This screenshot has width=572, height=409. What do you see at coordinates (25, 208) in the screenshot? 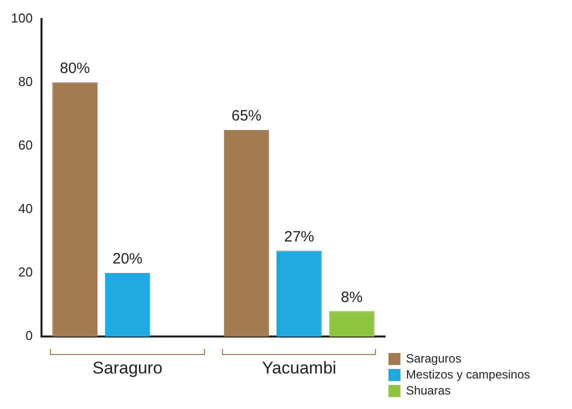
I see `y-tick-label: 40` at bounding box center [25, 208].